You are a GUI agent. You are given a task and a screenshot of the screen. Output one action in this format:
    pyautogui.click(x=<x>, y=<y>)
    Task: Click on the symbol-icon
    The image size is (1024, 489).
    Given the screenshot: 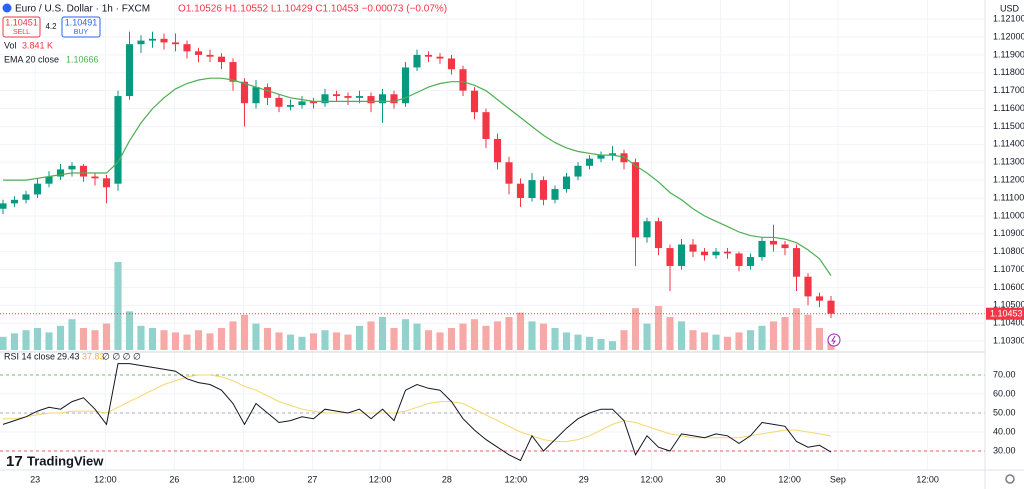 What is the action you would take?
    pyautogui.click(x=7, y=8)
    